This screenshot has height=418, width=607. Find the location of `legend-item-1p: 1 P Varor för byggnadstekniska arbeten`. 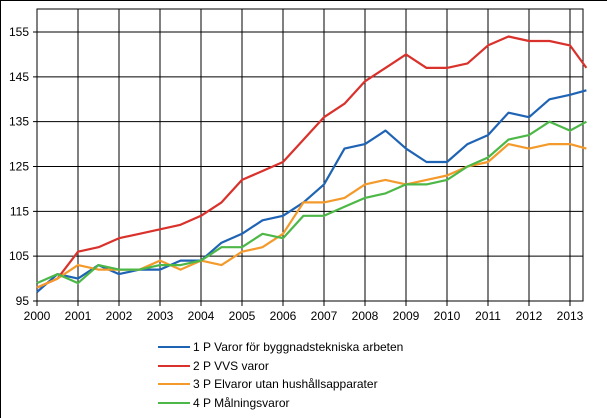

legend-item-1p: 1 P Varor för byggnadstekniska arbeten is located at coordinates (280, 347).